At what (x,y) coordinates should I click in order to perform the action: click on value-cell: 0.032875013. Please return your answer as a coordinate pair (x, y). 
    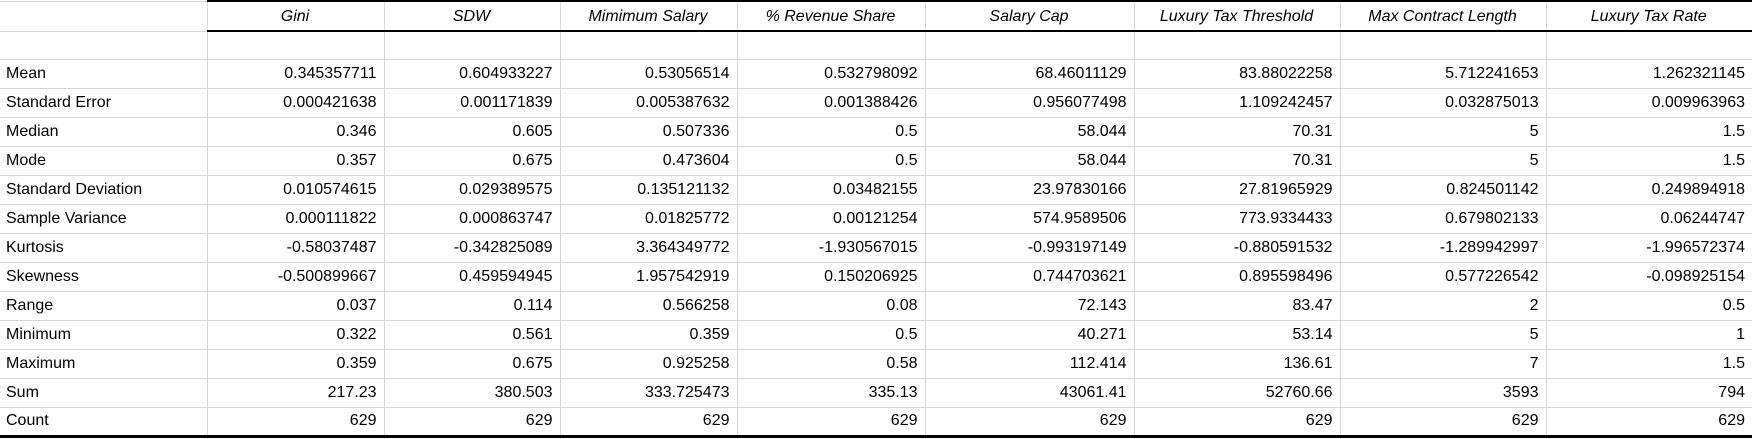
    Looking at the image, I should click on (1443, 102).